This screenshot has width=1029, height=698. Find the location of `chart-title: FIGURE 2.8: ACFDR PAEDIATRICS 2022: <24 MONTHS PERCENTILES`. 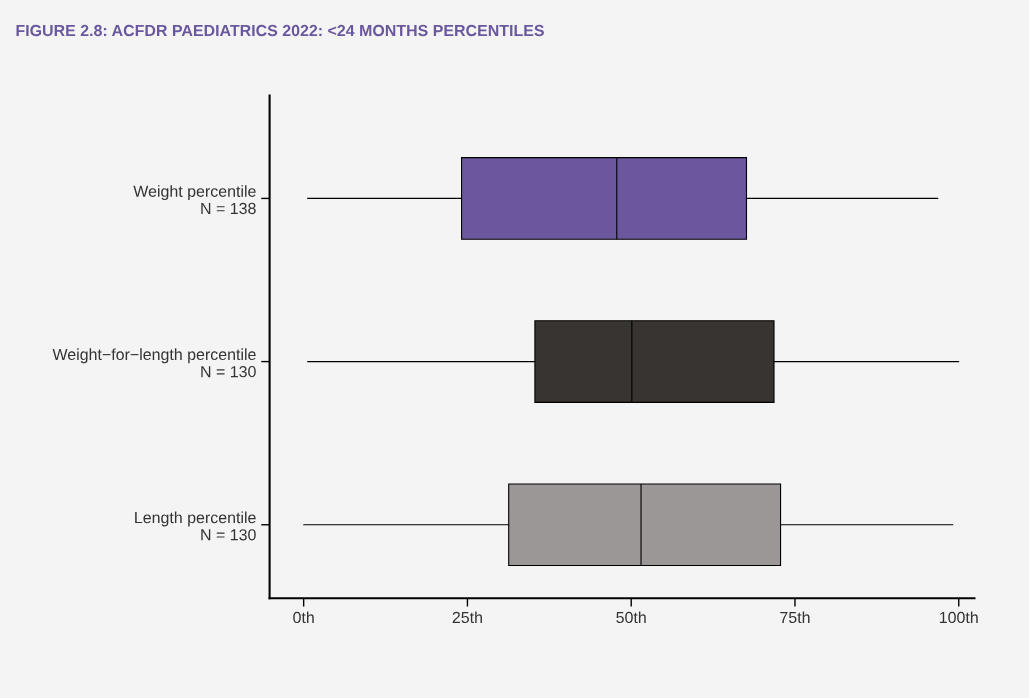

chart-title: FIGURE 2.8: ACFDR PAEDIATRICS 2022: <24 MONTHS PERCENTILES is located at coordinates (280, 30).